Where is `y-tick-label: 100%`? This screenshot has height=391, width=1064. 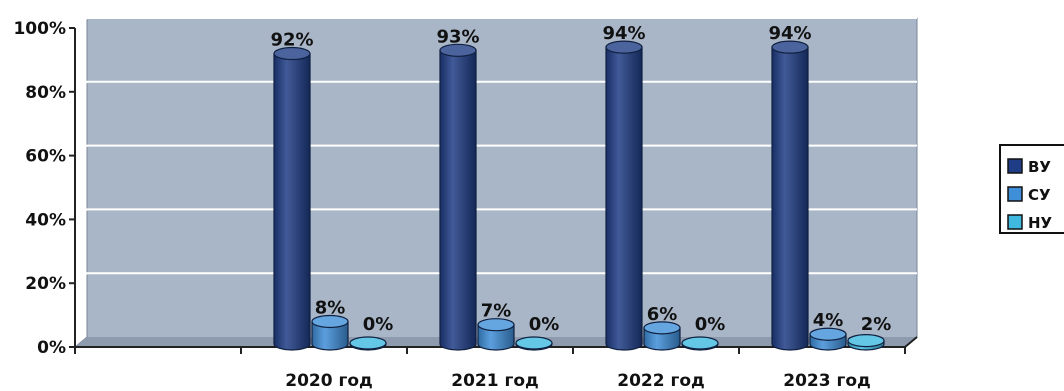
y-tick-label: 100% is located at coordinates (39, 29).